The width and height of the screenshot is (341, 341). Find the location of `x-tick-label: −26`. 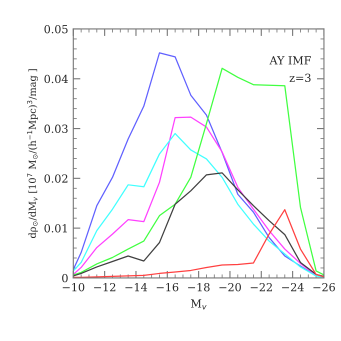

x-tick-label: −26 is located at coordinates (324, 287).